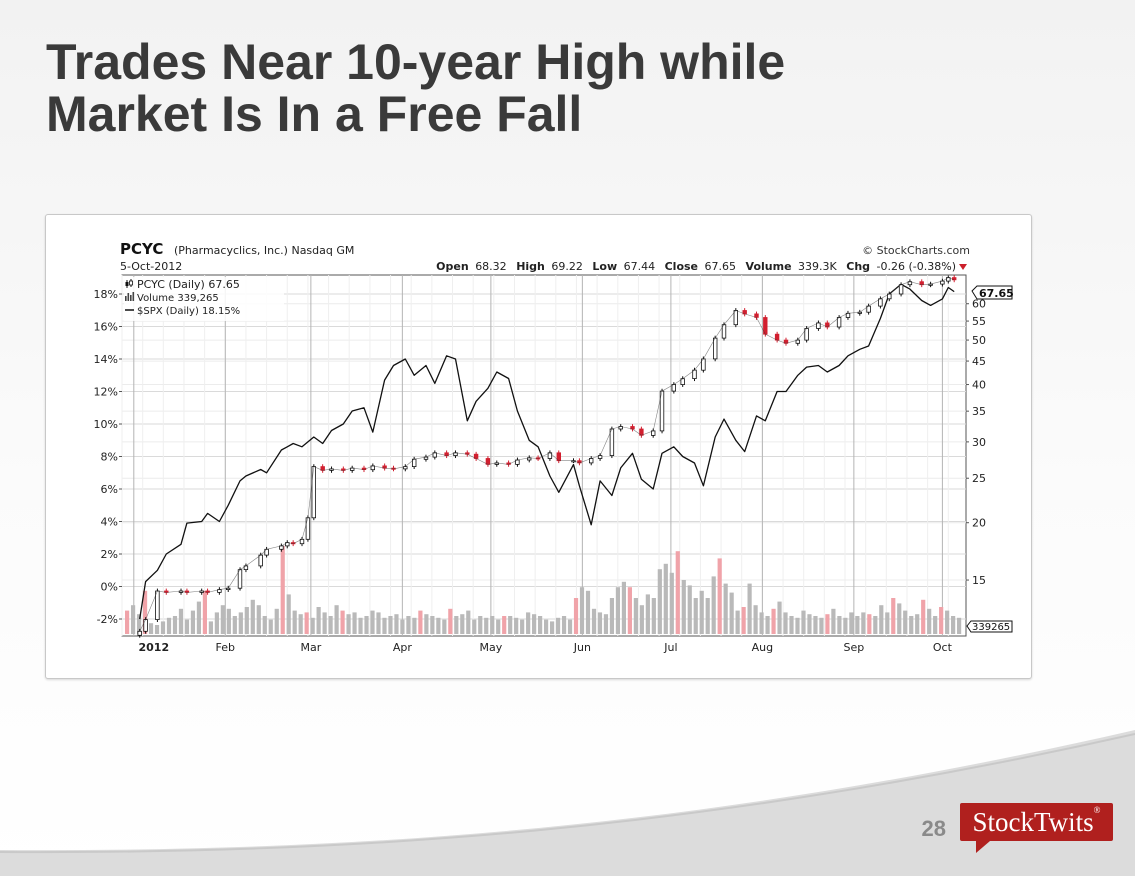 The height and width of the screenshot is (876, 1135). Describe the element at coordinates (109, 587) in the screenshot. I see `left-axis-tick-label: 0%` at that location.